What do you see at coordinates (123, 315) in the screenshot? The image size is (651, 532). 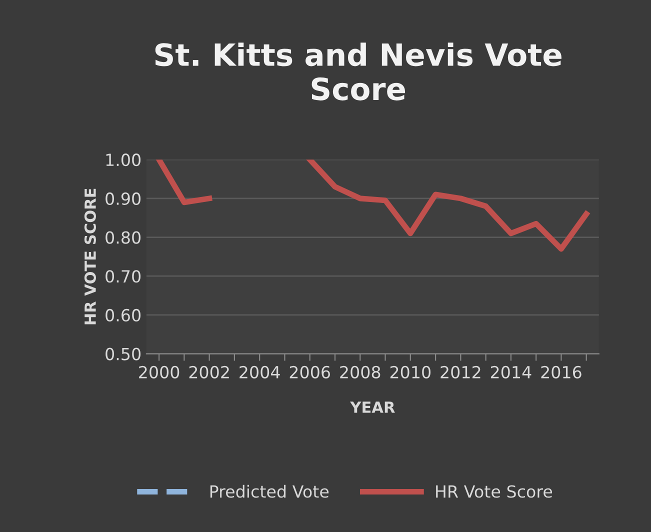 I see `y-tick-label: 0.60` at bounding box center [123, 315].